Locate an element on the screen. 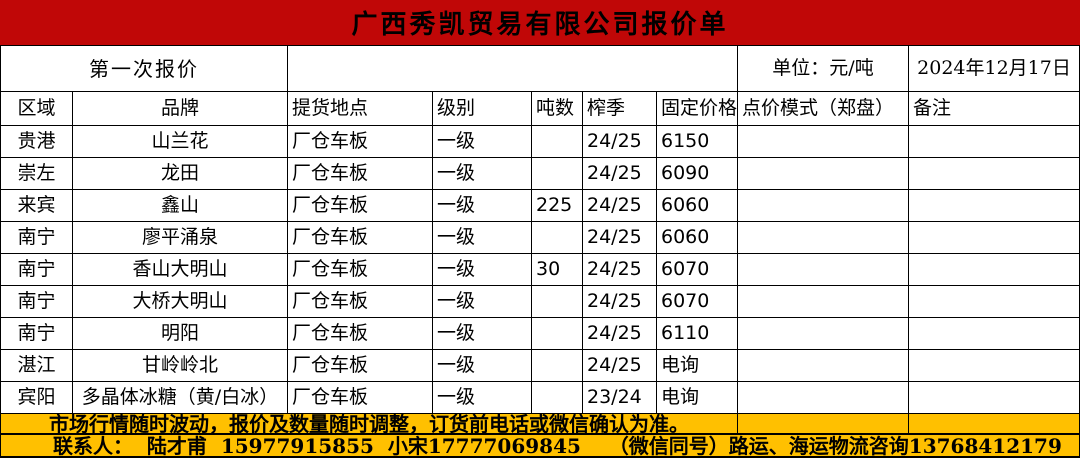 The height and width of the screenshot is (459, 1080). cell-price: 6090 is located at coordinates (697, 174).